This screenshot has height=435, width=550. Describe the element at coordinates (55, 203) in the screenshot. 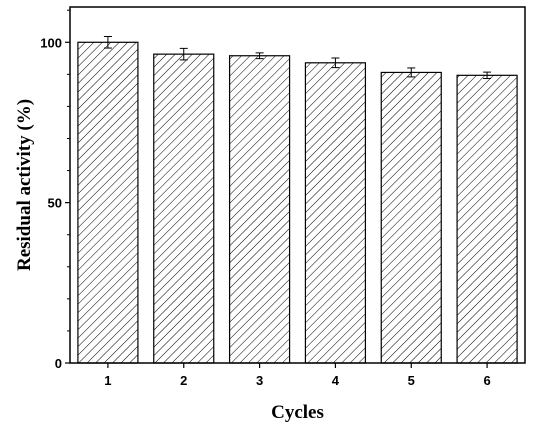

I see `y-tick-label-50: 50` at that location.